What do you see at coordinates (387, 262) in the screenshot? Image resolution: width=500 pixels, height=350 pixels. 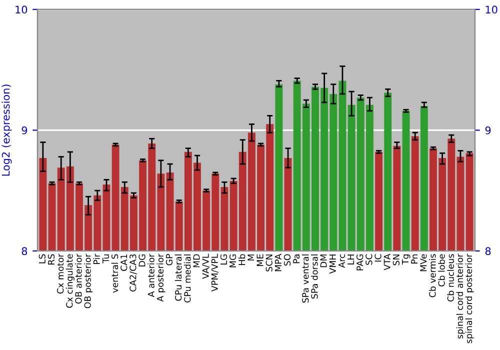 I see `x-tick-label: VTA` at bounding box center [387, 262].